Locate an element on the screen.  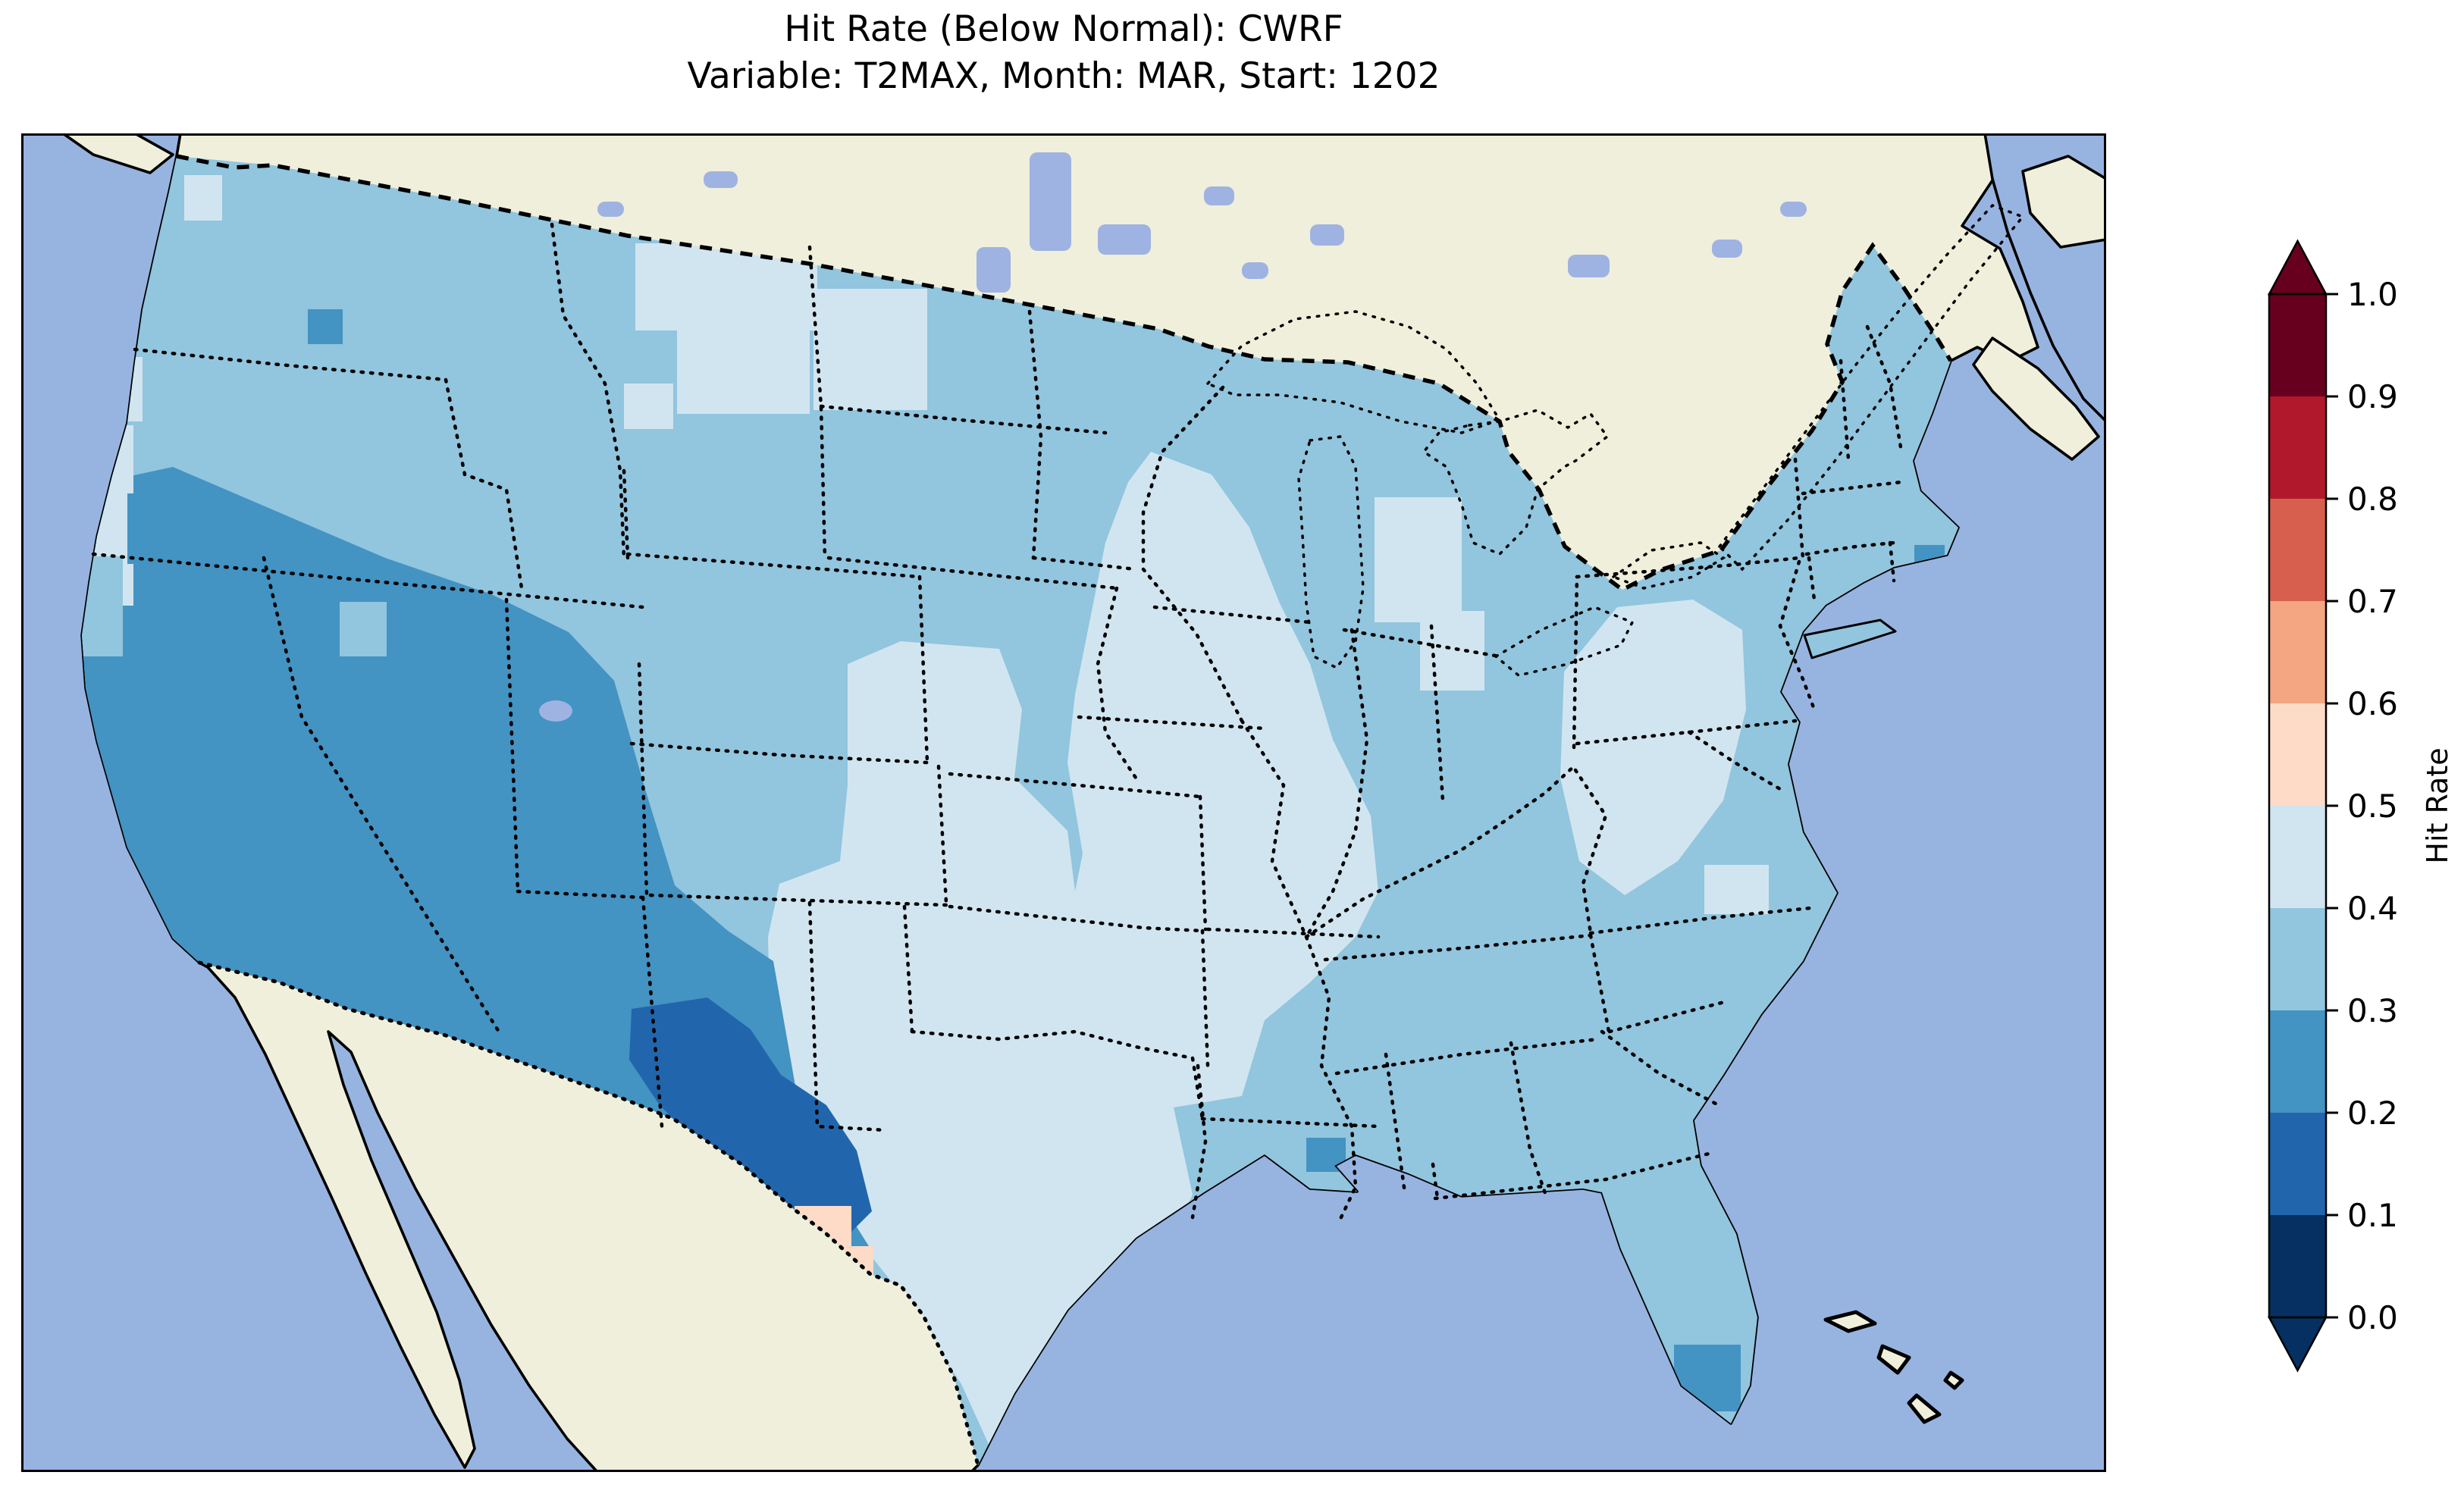
colorbar-bin-0.8-0.9 is located at coordinates (2297, 447).